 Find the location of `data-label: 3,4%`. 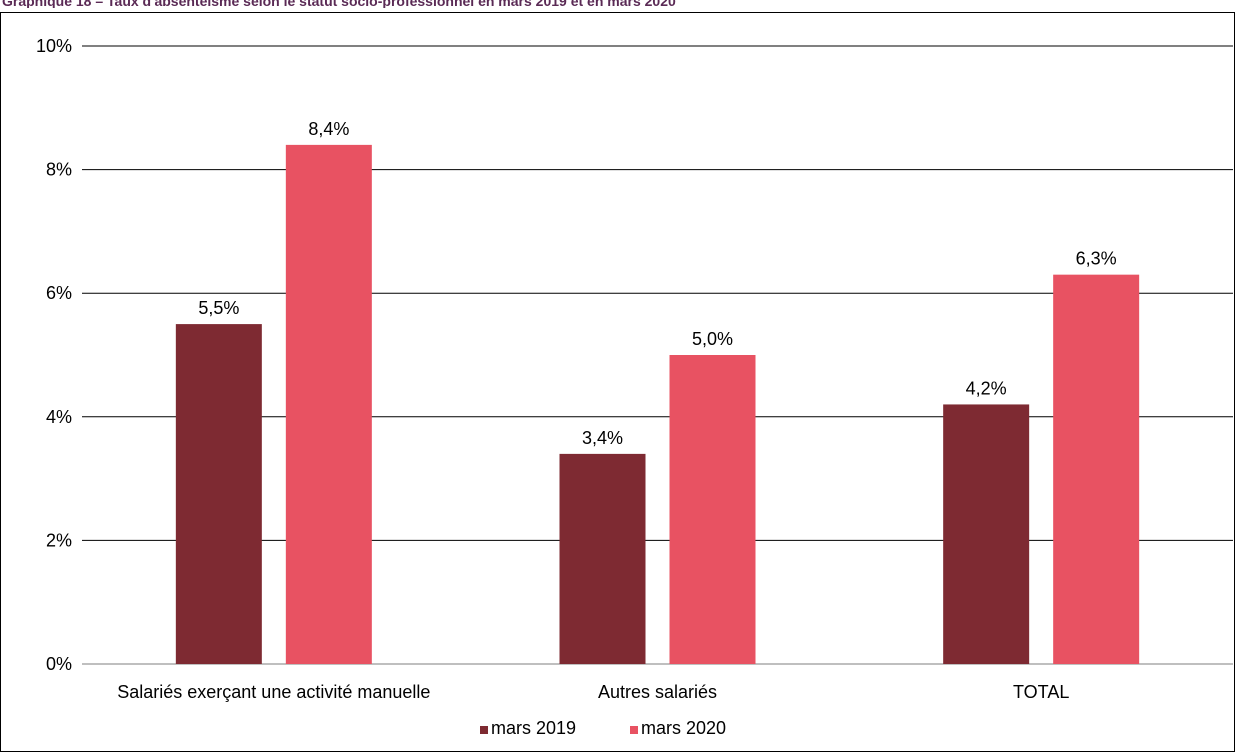

data-label: 3,4% is located at coordinates (602, 438).